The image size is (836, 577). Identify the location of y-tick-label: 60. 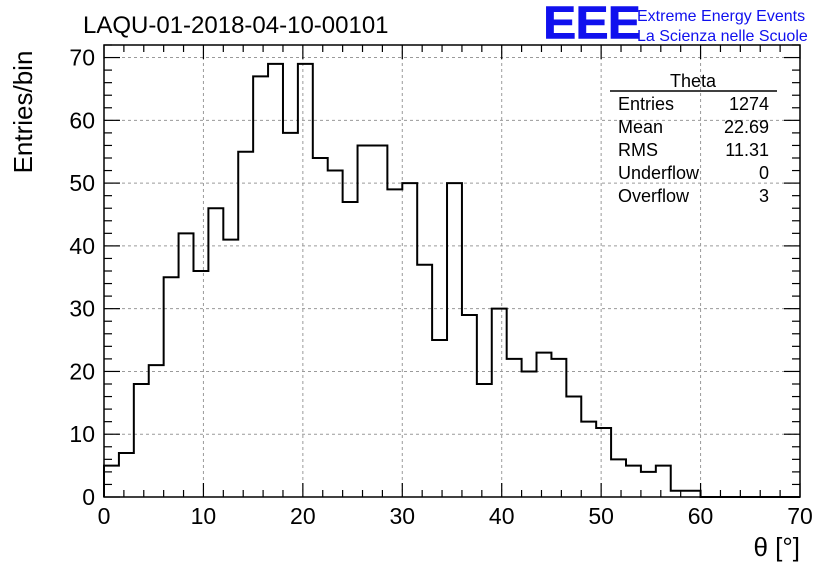
(82, 120).